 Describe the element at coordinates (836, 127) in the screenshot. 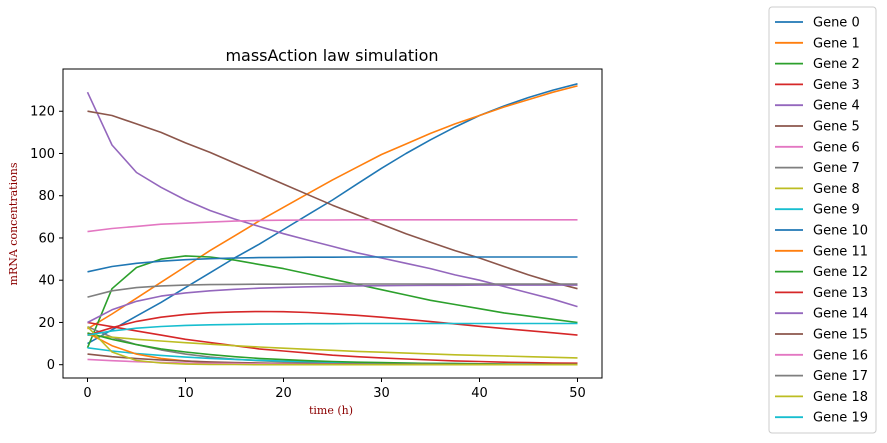

I see `legend-label-5: Gene 5` at that location.